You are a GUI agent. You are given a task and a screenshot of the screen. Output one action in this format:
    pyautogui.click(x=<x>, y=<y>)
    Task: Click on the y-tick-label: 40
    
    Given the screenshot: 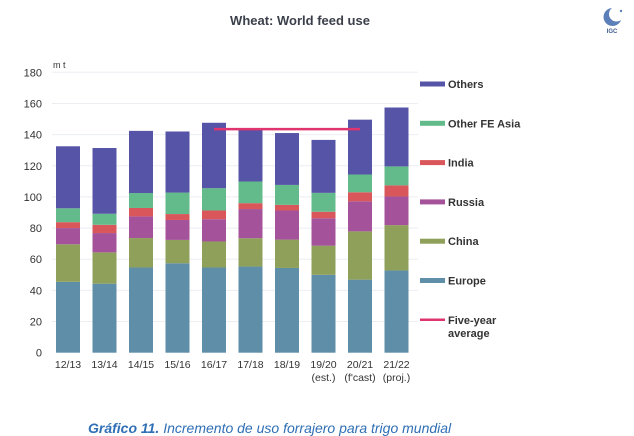 What is the action you would take?
    pyautogui.click(x=36, y=291)
    